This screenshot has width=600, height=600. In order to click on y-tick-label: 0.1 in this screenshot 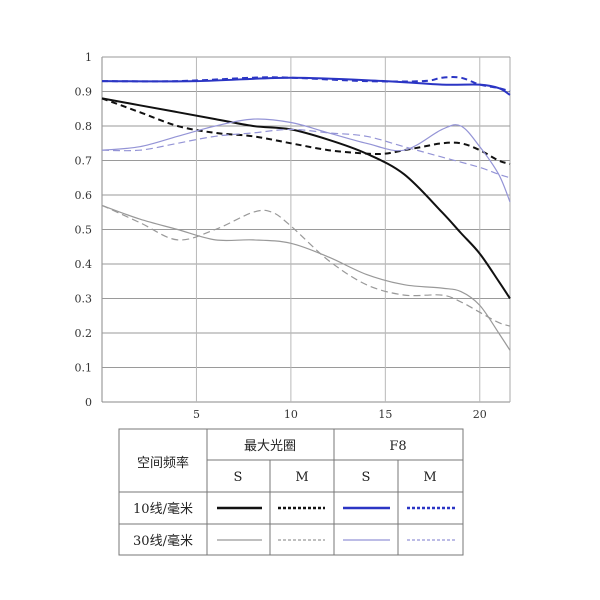, I will do `click(84, 368)`.